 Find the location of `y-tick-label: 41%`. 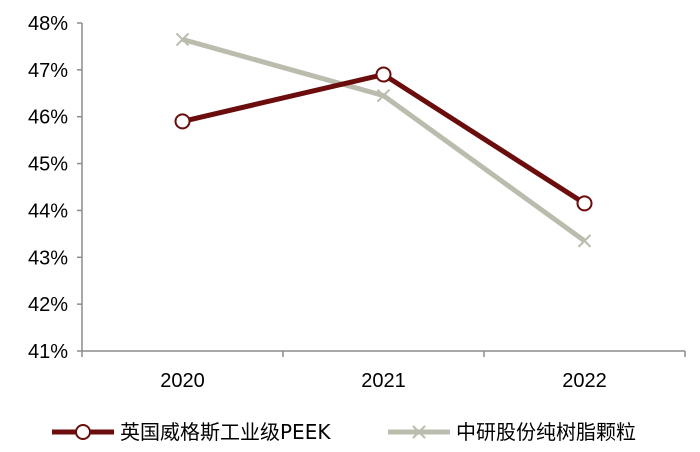

y-tick-label: 41% is located at coordinates (48, 352).